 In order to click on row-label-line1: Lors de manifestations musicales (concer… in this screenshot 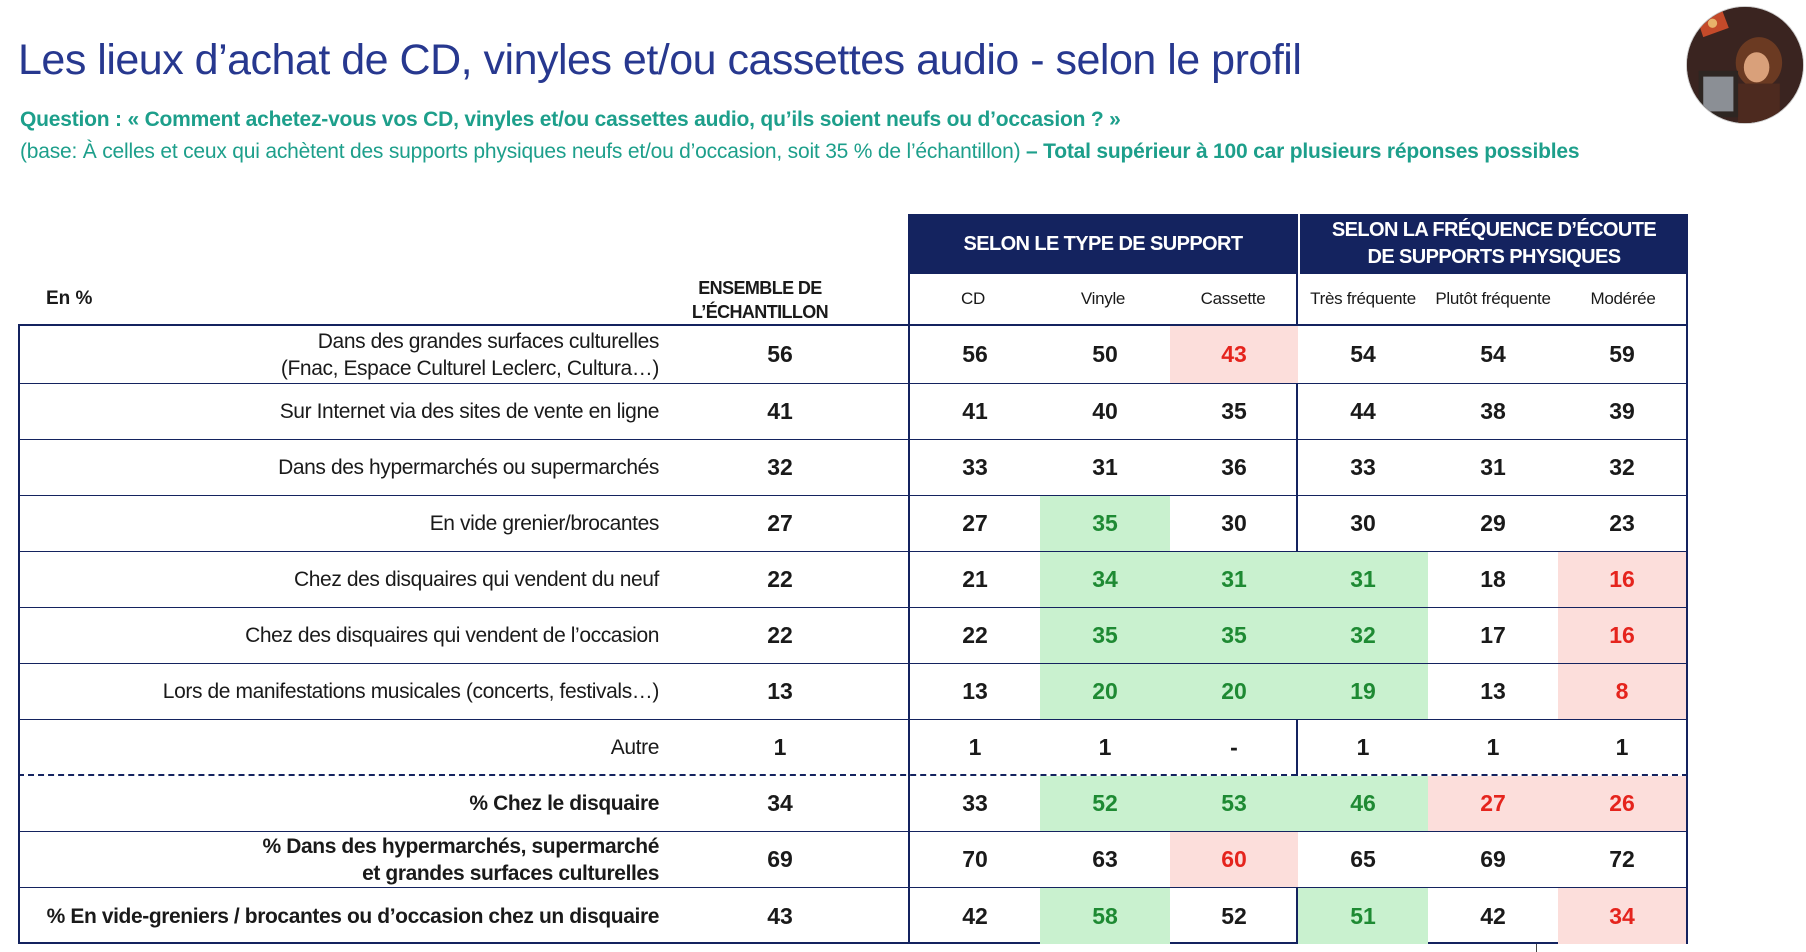, I will do `click(411, 691)`.